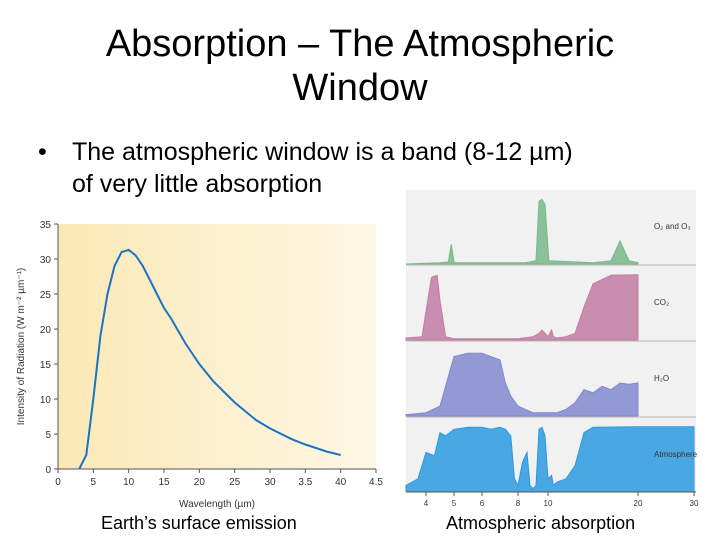 The height and width of the screenshot is (540, 720). Describe the element at coordinates (482, 503) in the screenshot. I see `absorption-x-tick-label: 6` at that location.